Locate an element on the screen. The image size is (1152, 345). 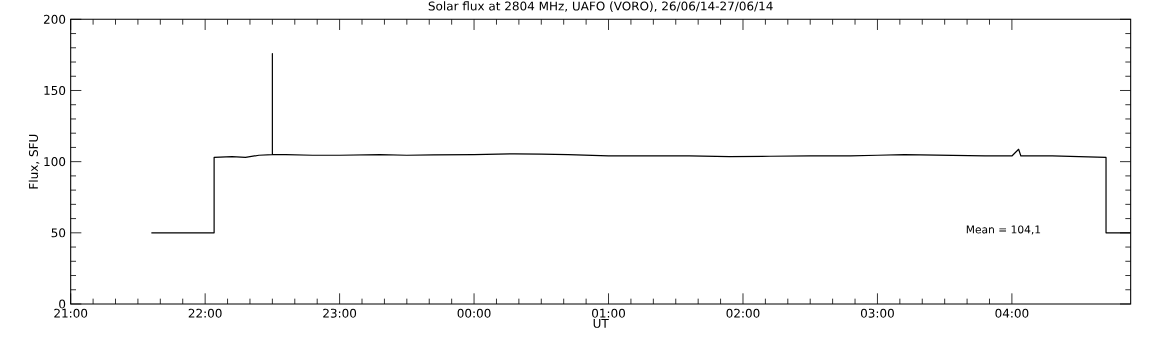
x-tick-label: 22:00 is located at coordinates (205, 313).